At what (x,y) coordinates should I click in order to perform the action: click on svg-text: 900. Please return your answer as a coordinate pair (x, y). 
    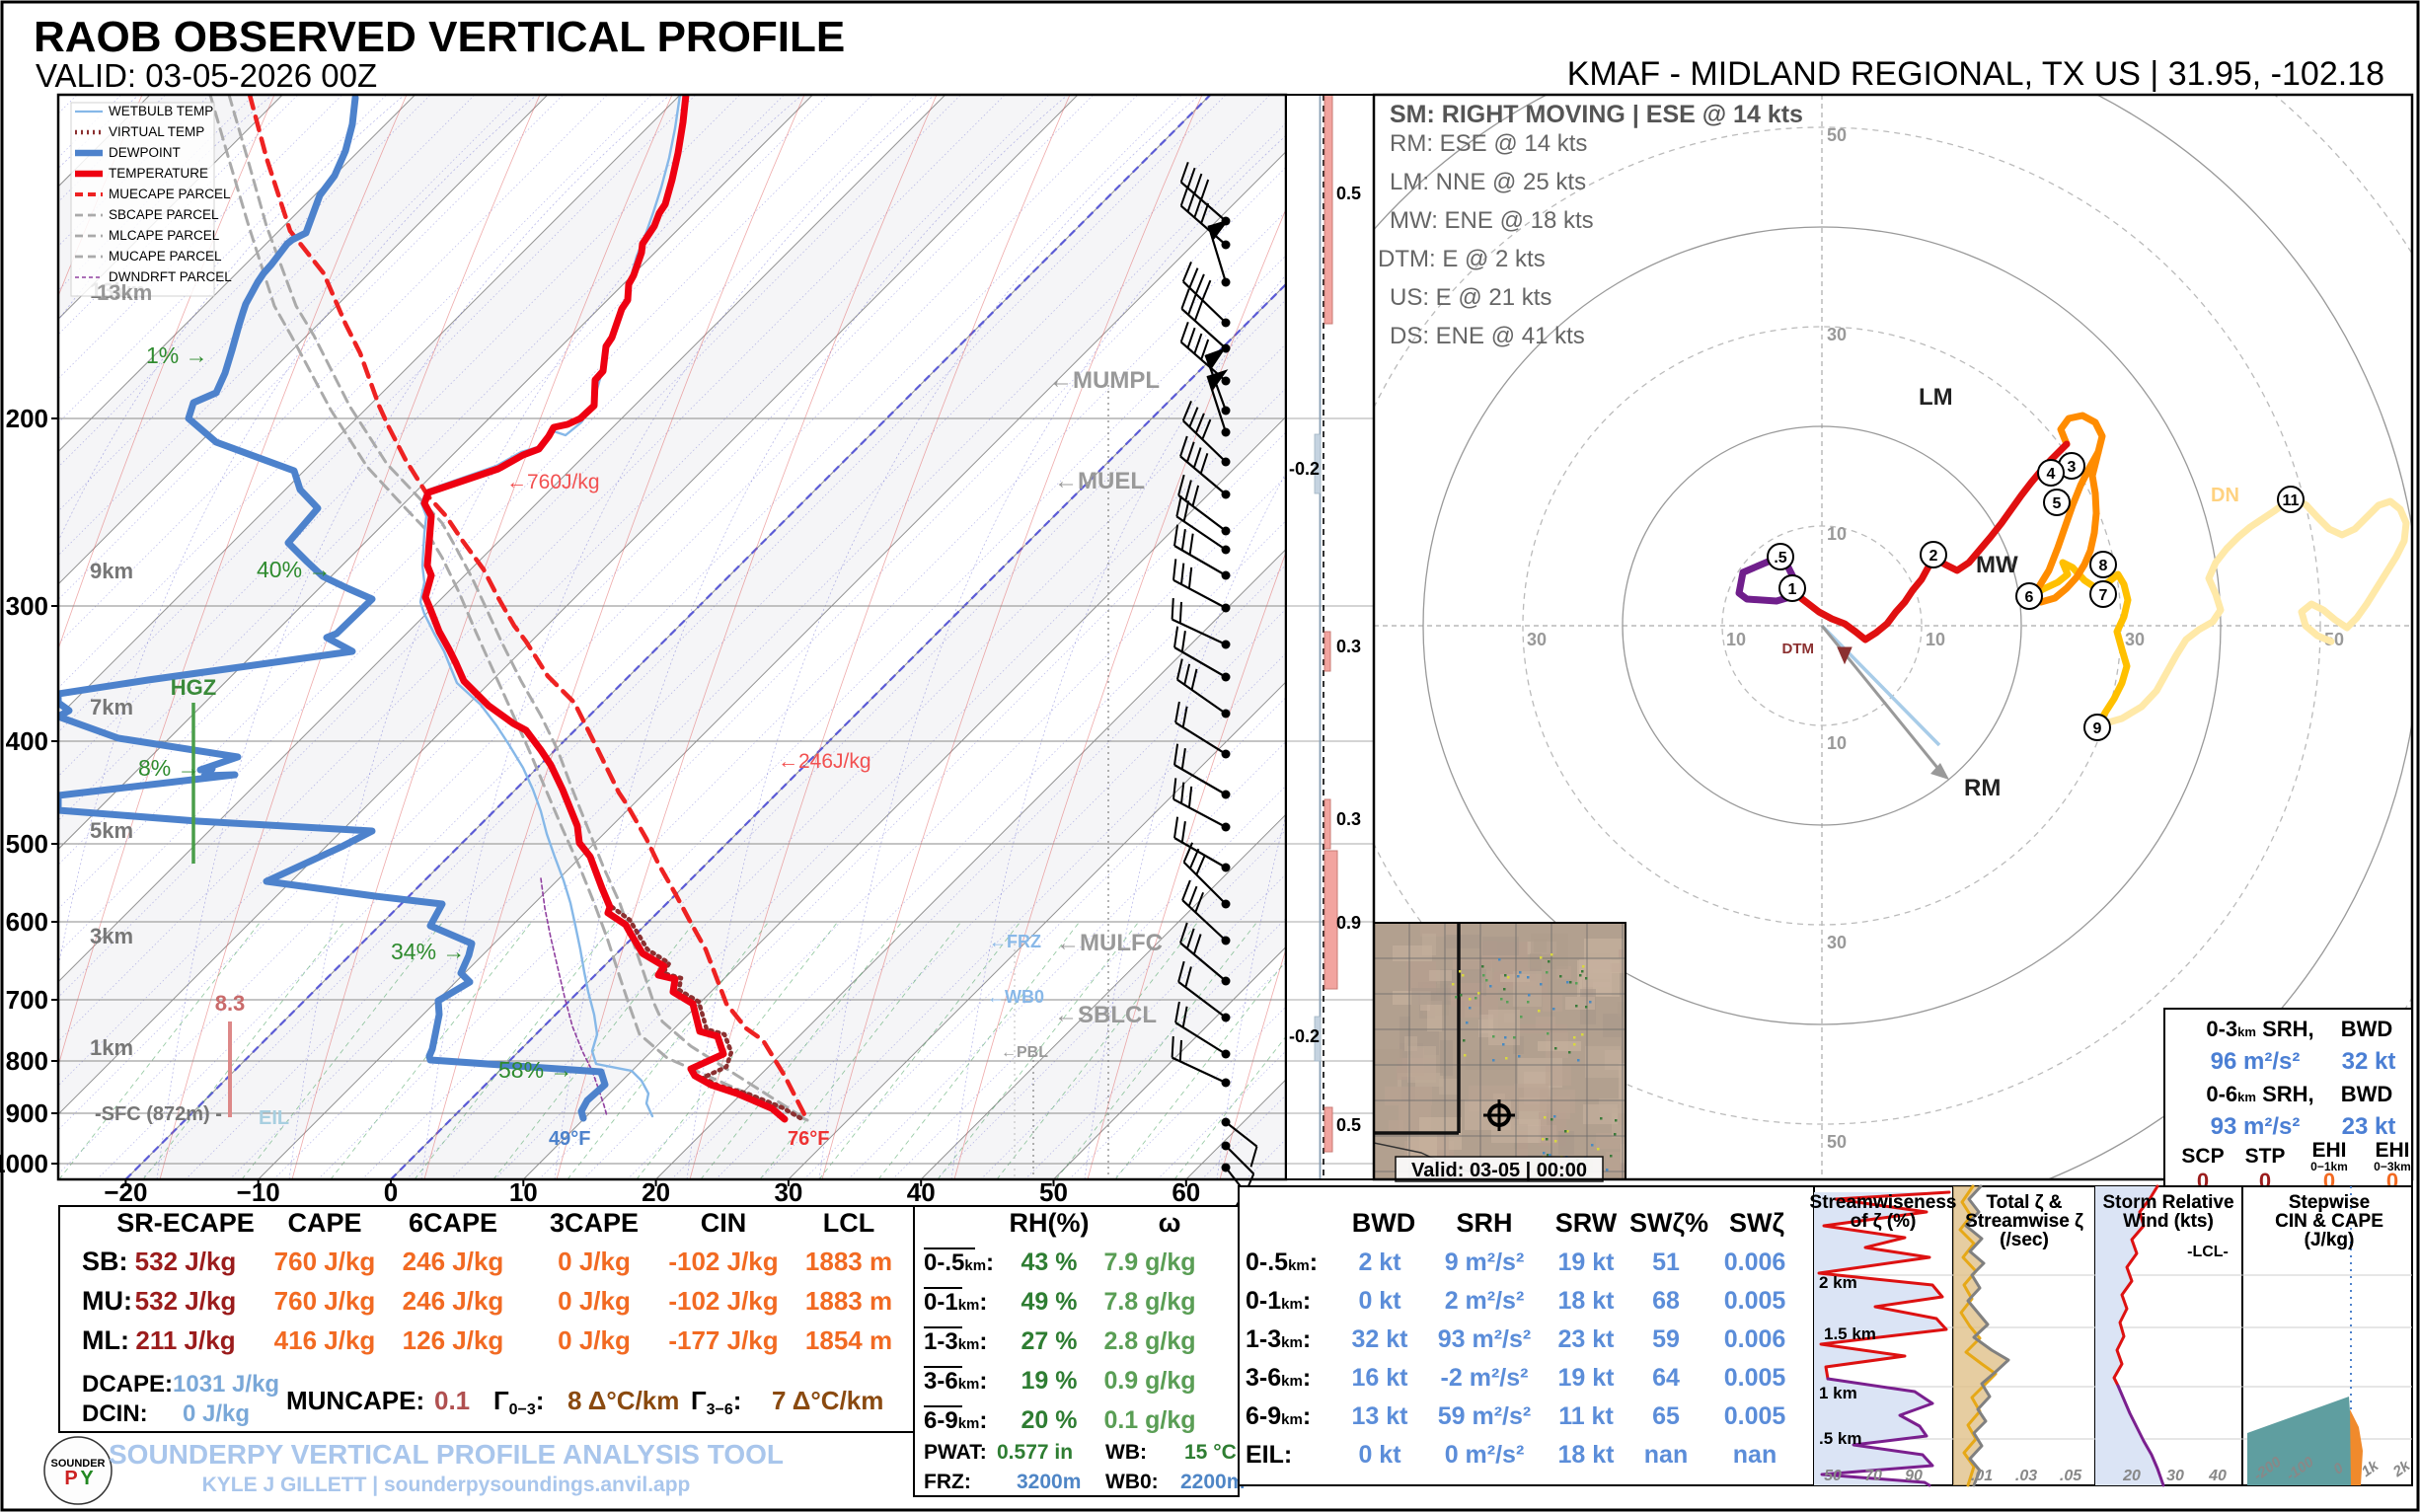
    Looking at the image, I should click on (27, 1113).